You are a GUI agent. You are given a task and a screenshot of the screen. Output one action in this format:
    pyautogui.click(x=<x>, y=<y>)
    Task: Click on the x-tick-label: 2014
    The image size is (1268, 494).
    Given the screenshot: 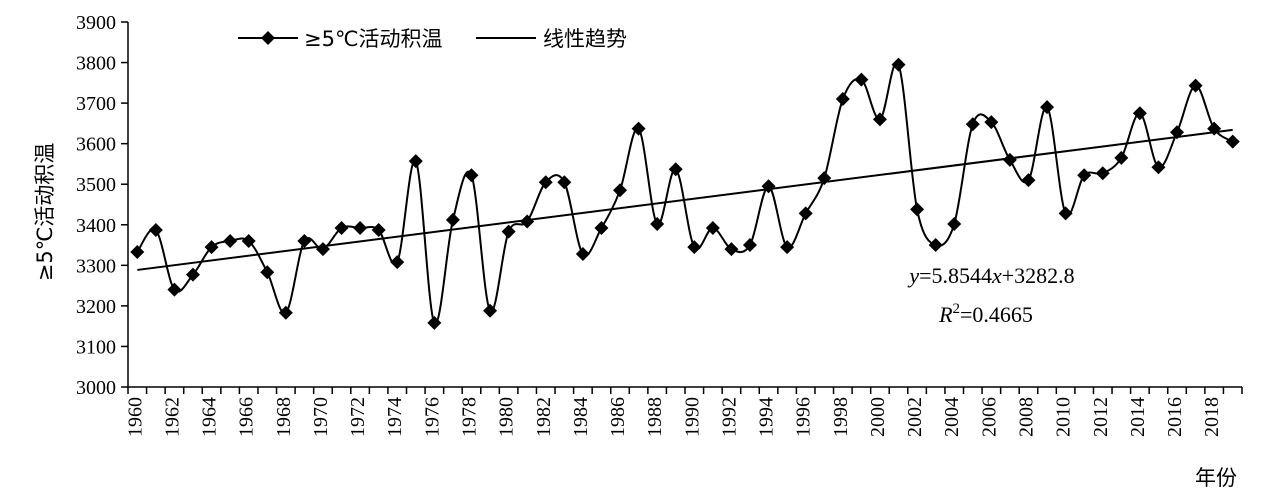 What is the action you would take?
    pyautogui.click(x=1138, y=417)
    